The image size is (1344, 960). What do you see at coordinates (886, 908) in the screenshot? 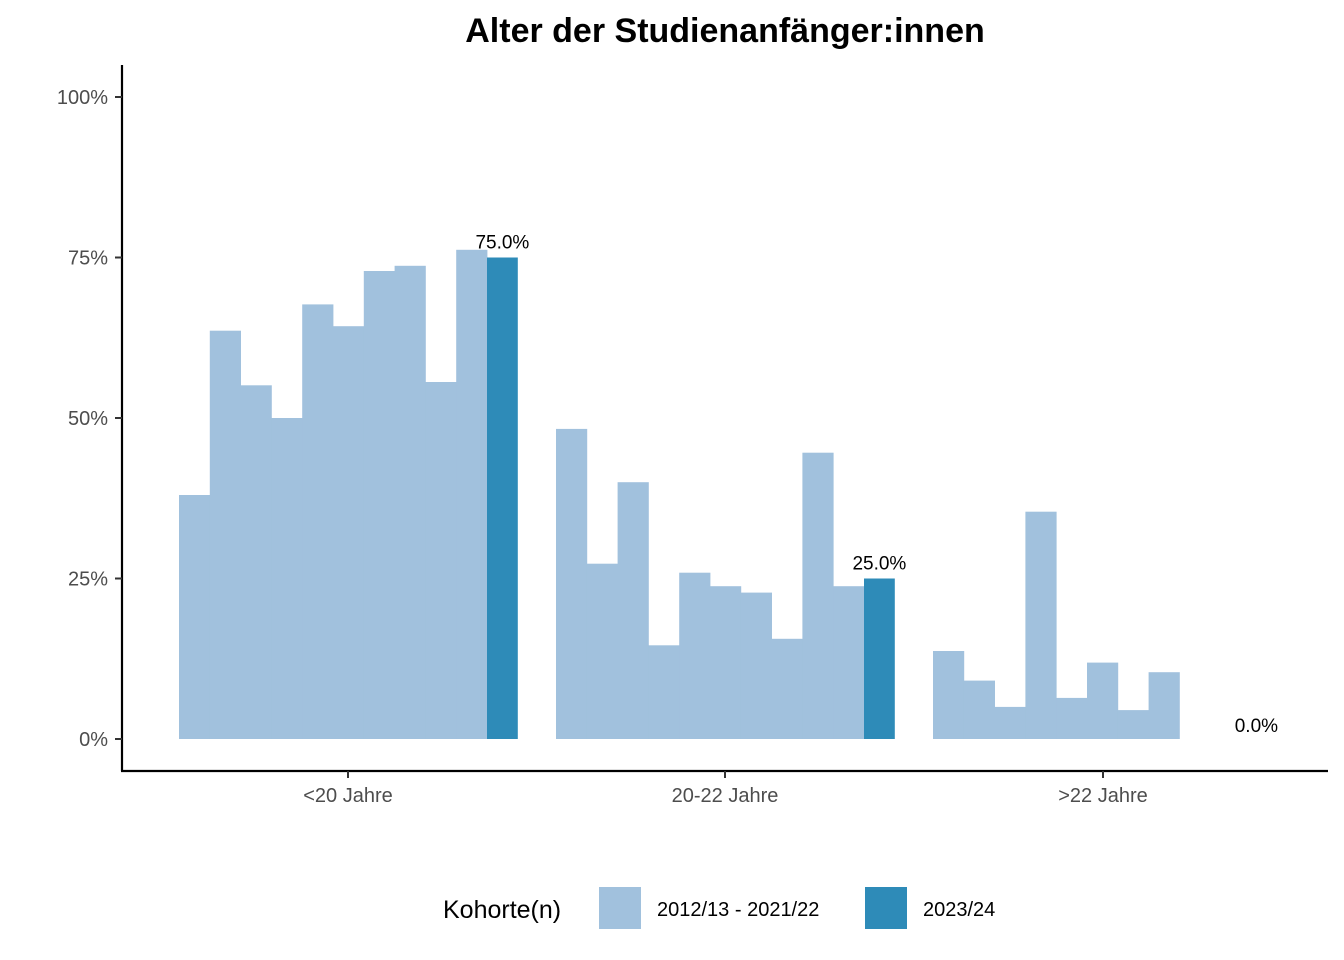
I see `legend-swatch-current` at bounding box center [886, 908].